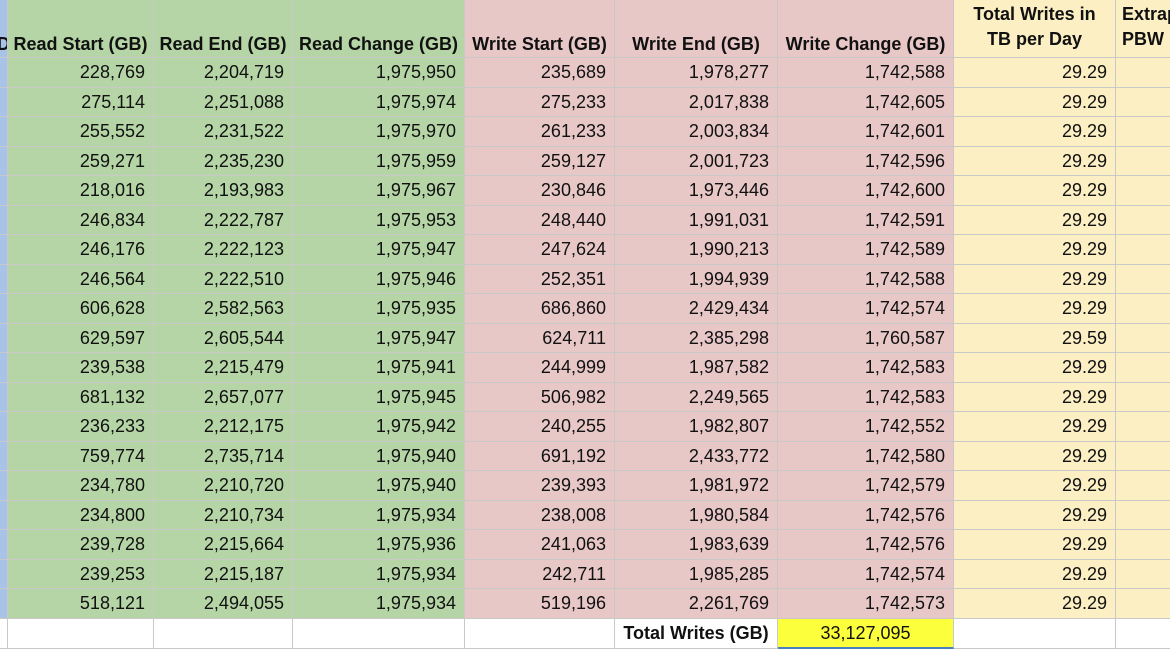 The width and height of the screenshot is (1170, 663). What do you see at coordinates (866, 604) in the screenshot?
I see `cell-write-change: 1,742,573` at bounding box center [866, 604].